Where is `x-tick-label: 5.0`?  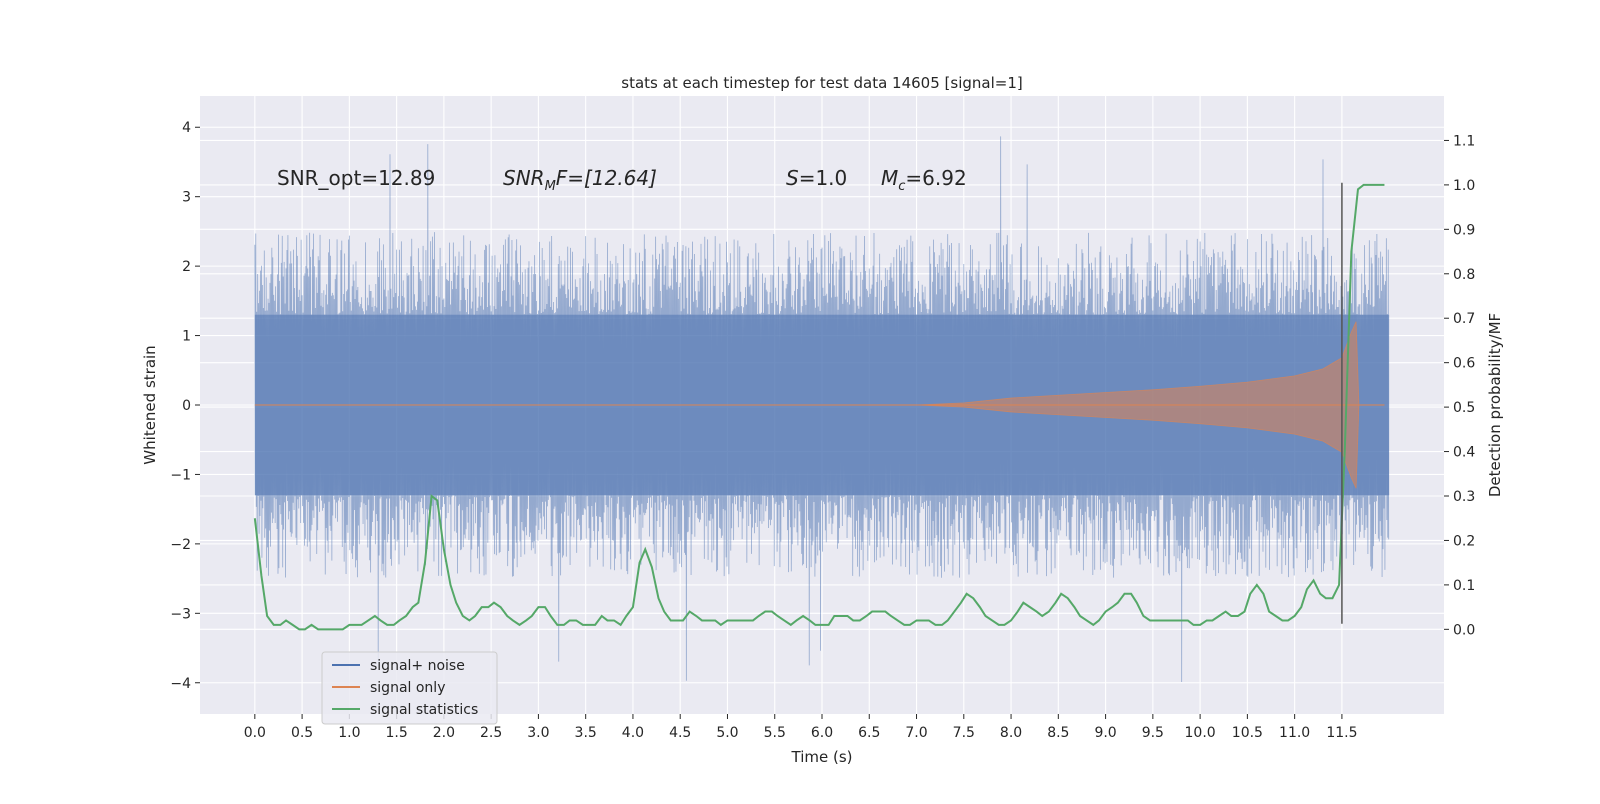 x-tick-label: 5.0 is located at coordinates (727, 733).